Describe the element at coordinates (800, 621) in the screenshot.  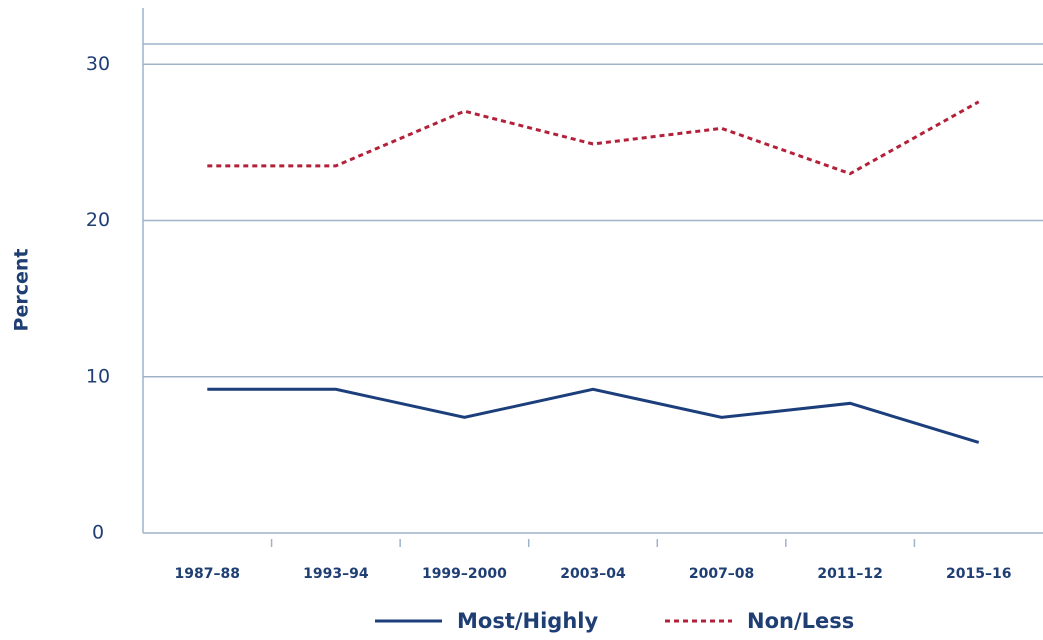
I see `legend-label: Non/Less` at that location.